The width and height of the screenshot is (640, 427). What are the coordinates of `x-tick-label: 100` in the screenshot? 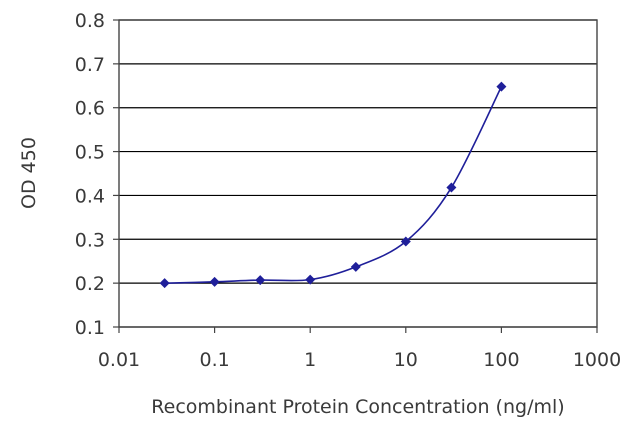 It's located at (501, 360).